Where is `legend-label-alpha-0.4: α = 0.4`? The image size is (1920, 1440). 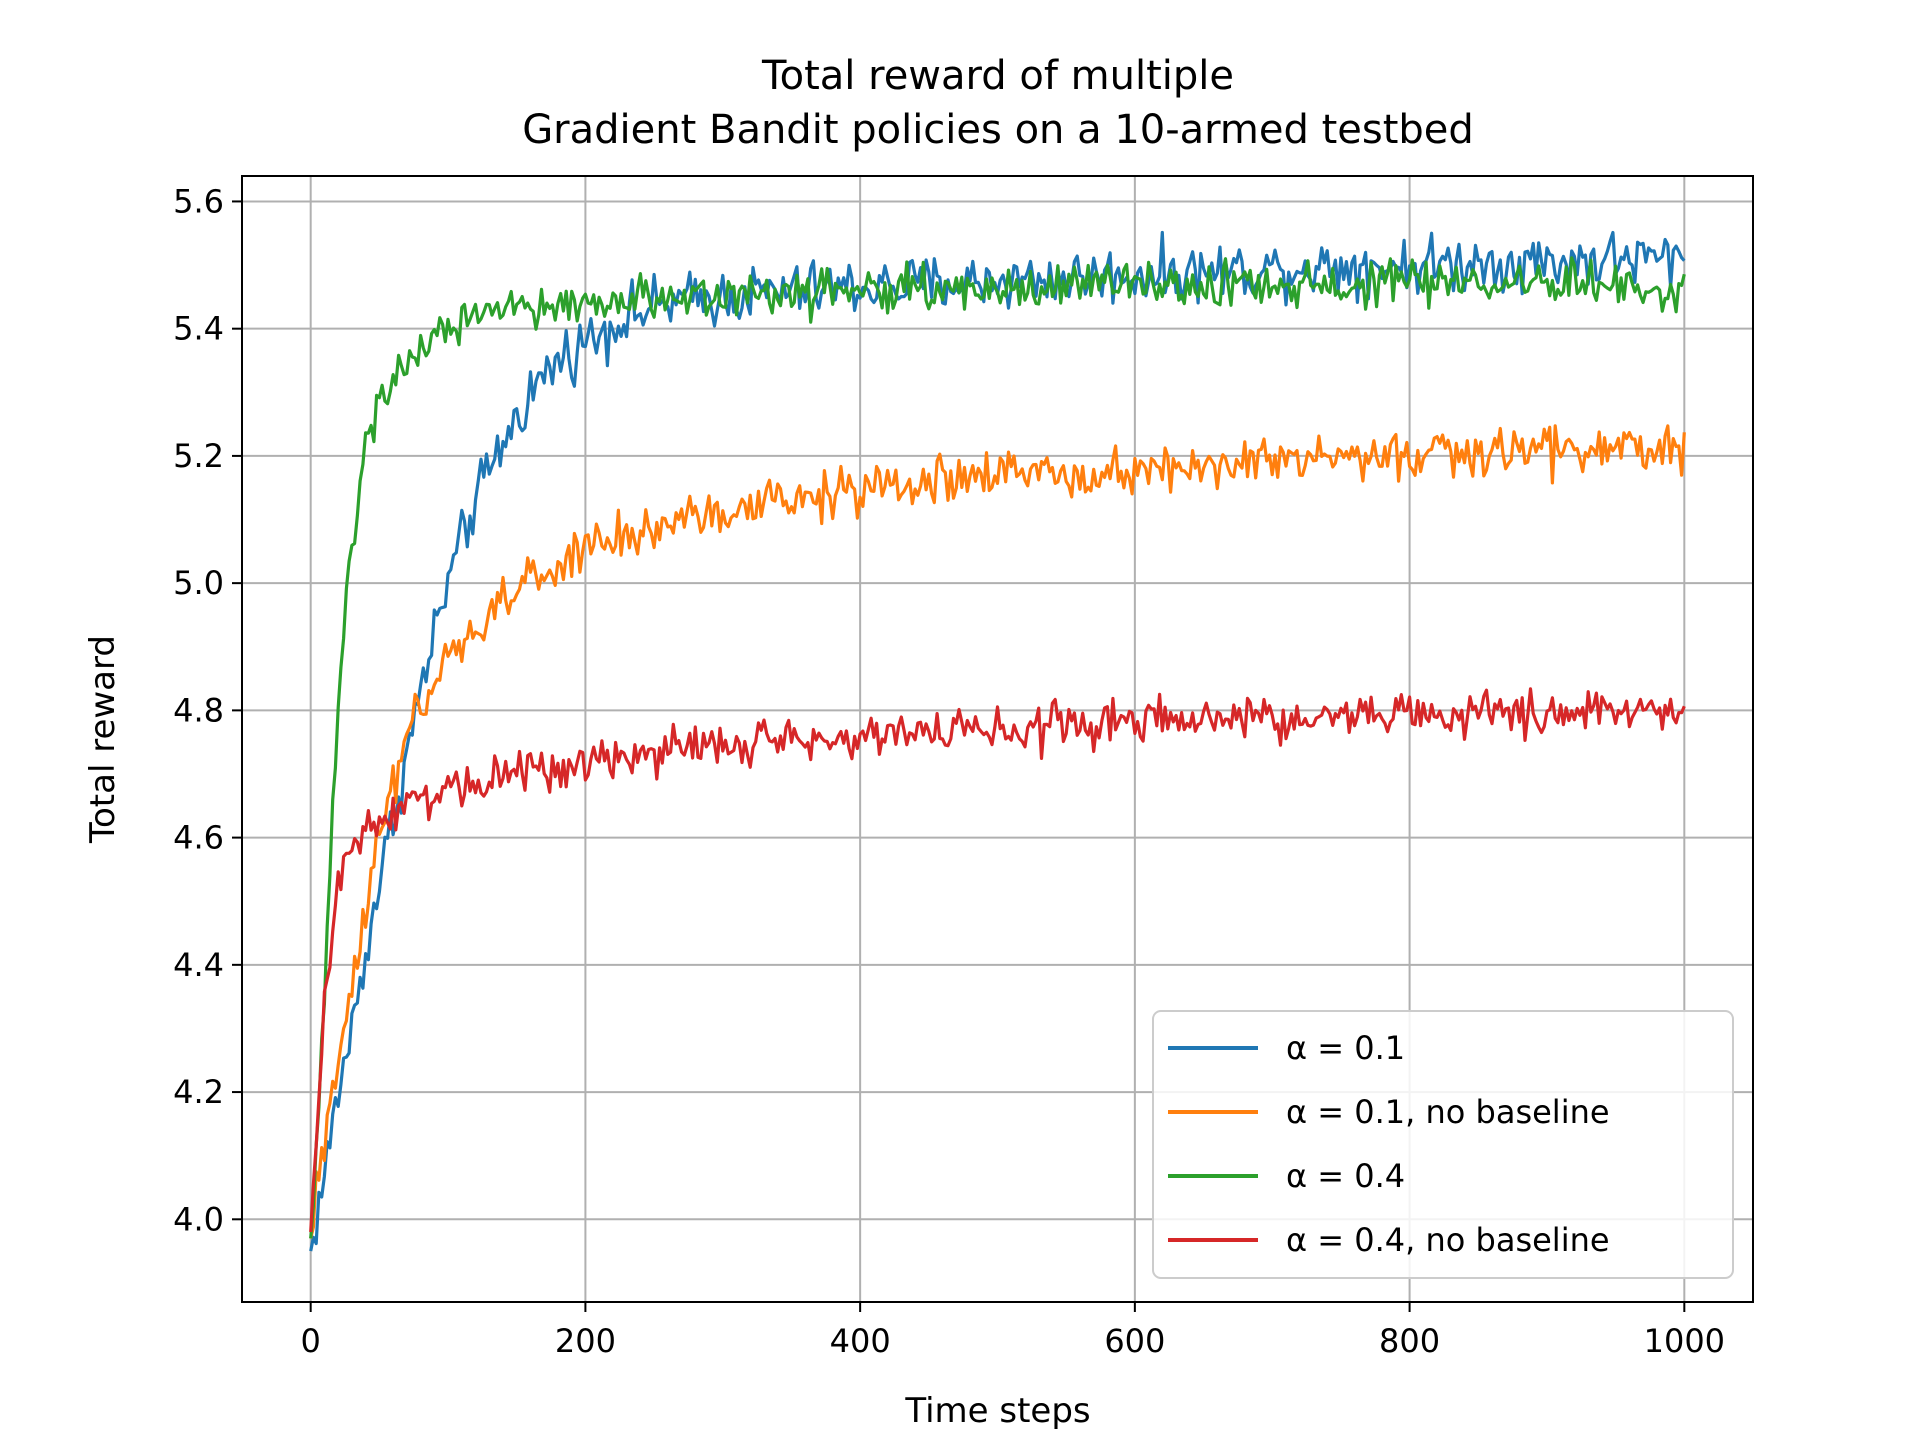
legend-label-alpha-0.4: α = 0.4 is located at coordinates (1345, 1176).